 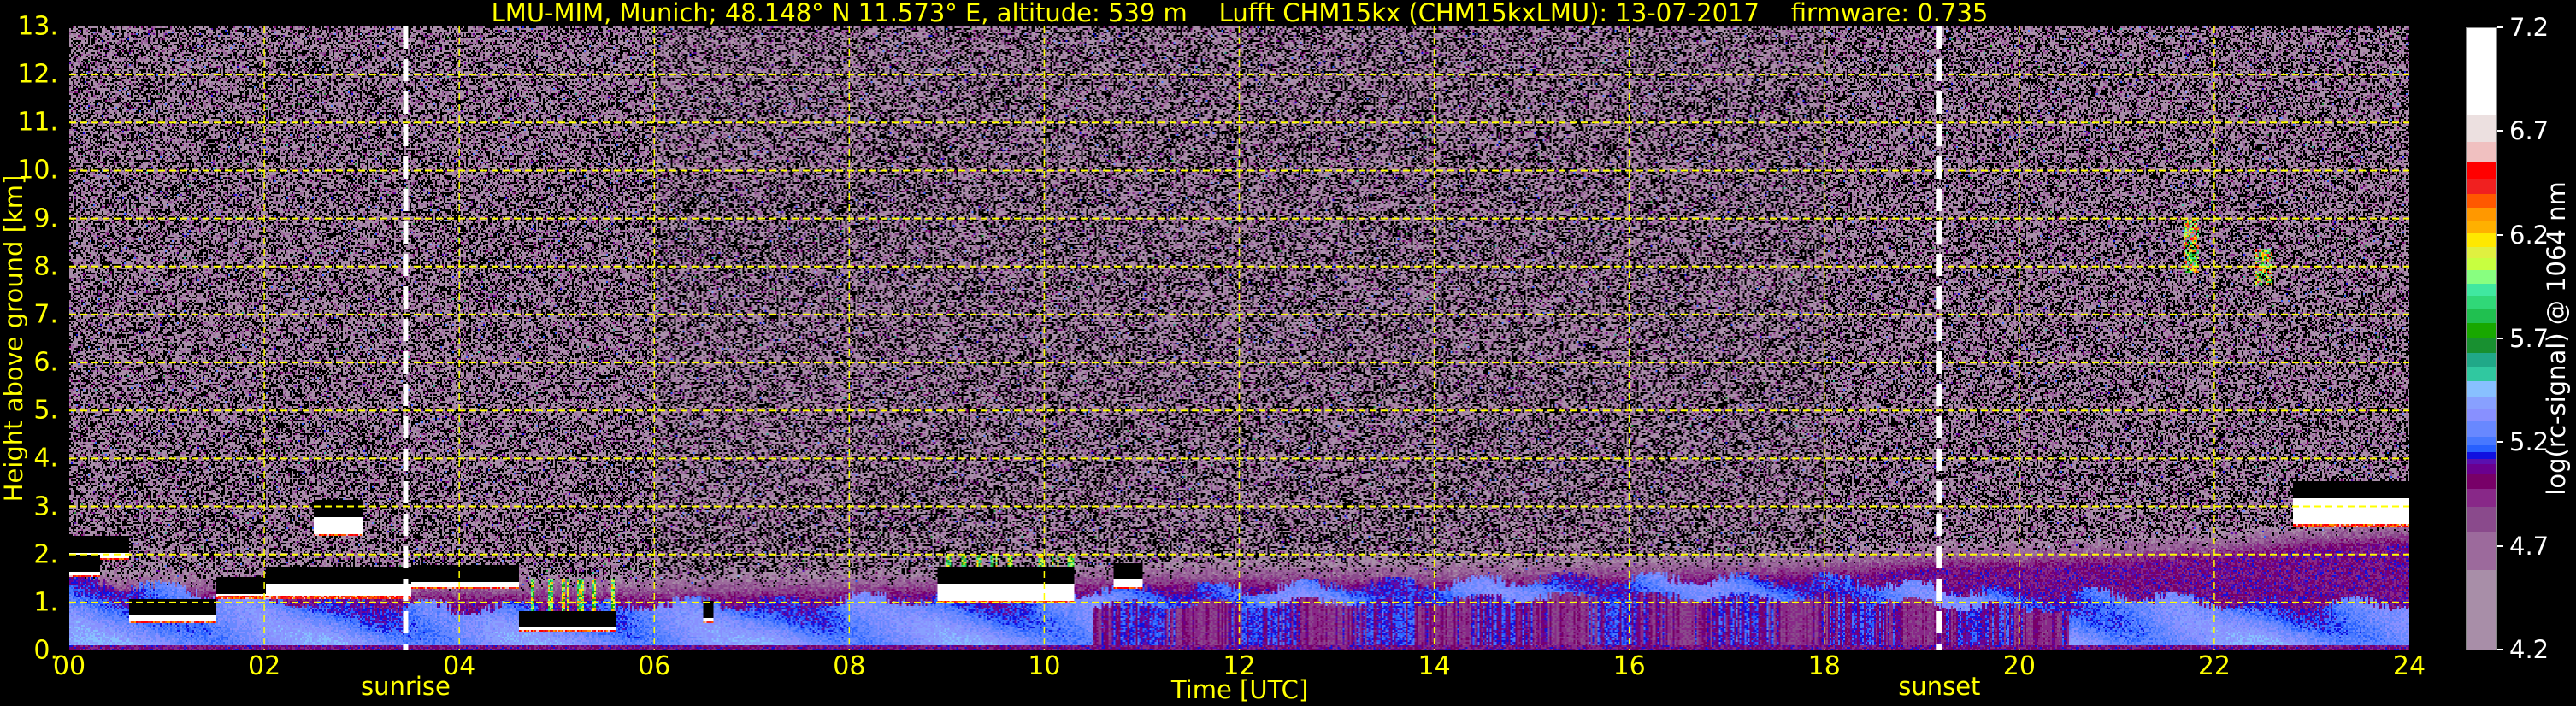 I want to click on colorbar-label: log(rc-signal) @ 1064 nm, so click(x=2556, y=338).